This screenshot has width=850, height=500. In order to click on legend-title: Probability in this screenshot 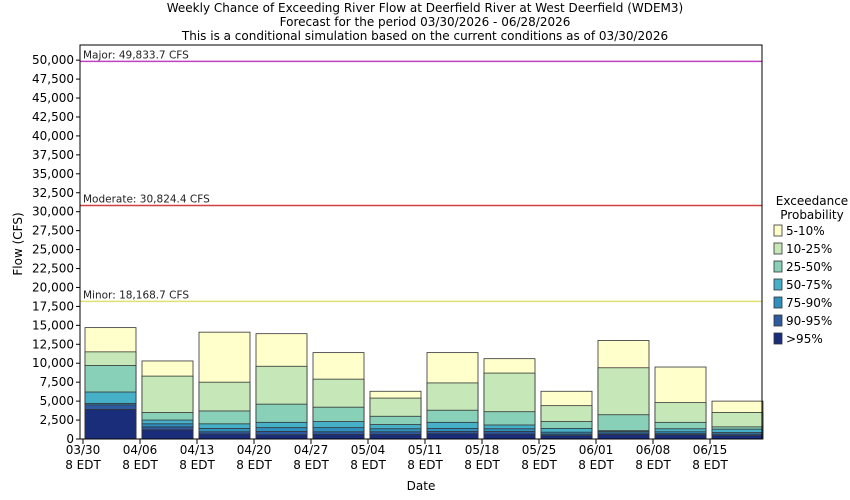, I will do `click(811, 215)`.